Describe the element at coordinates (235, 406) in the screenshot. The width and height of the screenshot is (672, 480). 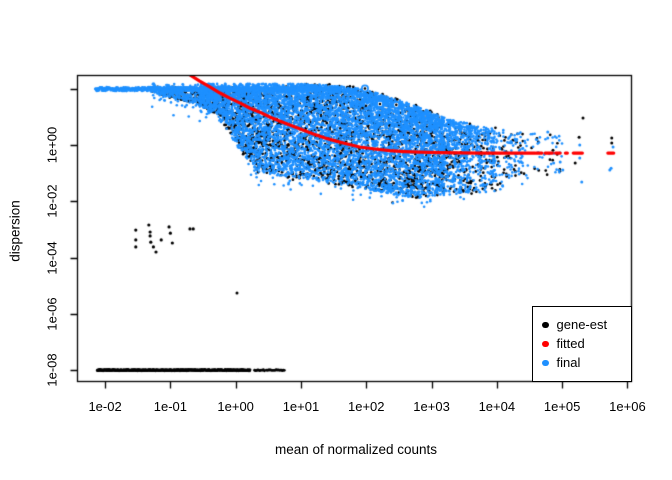
I see `x-tick-label: 1e+00` at that location.